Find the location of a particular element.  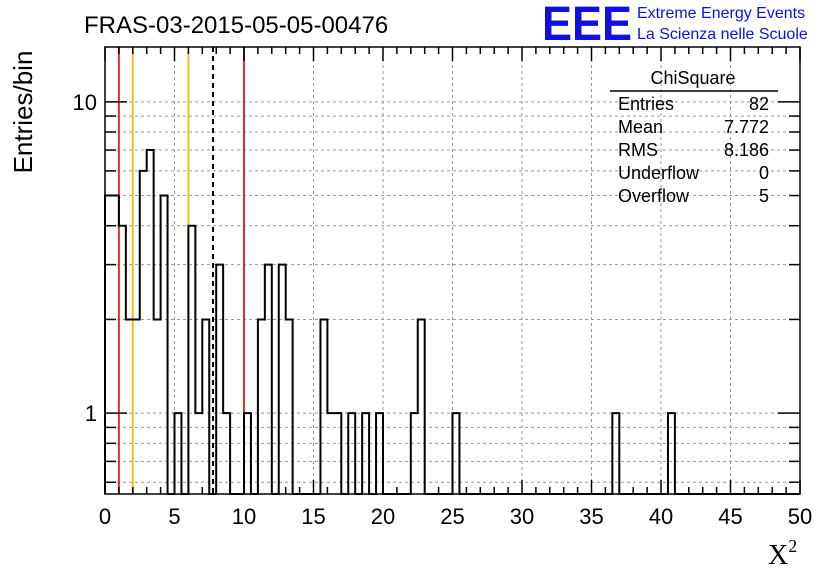

x-tick-label: 45 is located at coordinates (730, 516).